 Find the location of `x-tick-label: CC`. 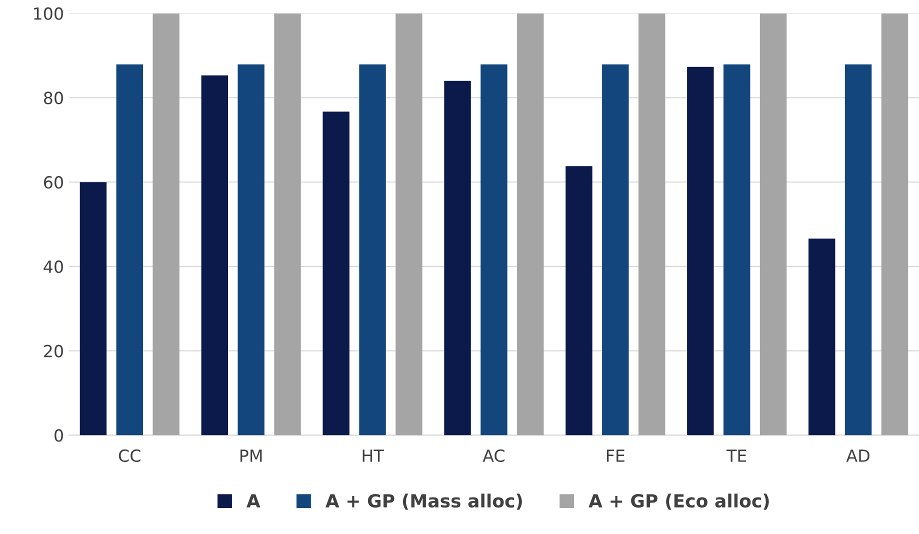

x-tick-label: CC is located at coordinates (129, 455).